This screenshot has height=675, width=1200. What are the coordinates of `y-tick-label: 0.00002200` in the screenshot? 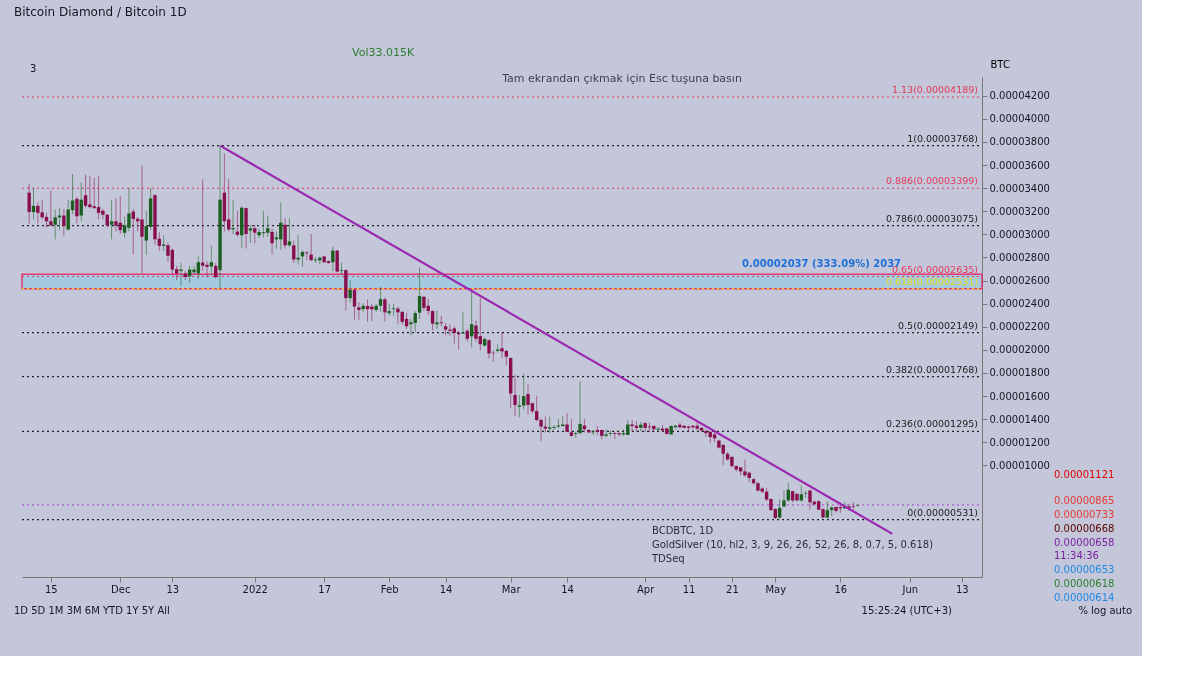 It's located at (1019, 327).